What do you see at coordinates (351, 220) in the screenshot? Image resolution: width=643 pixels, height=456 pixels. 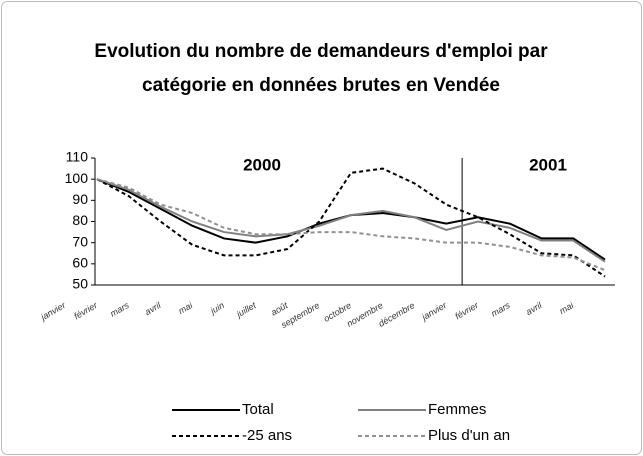 I see `series-line` at bounding box center [351, 220].